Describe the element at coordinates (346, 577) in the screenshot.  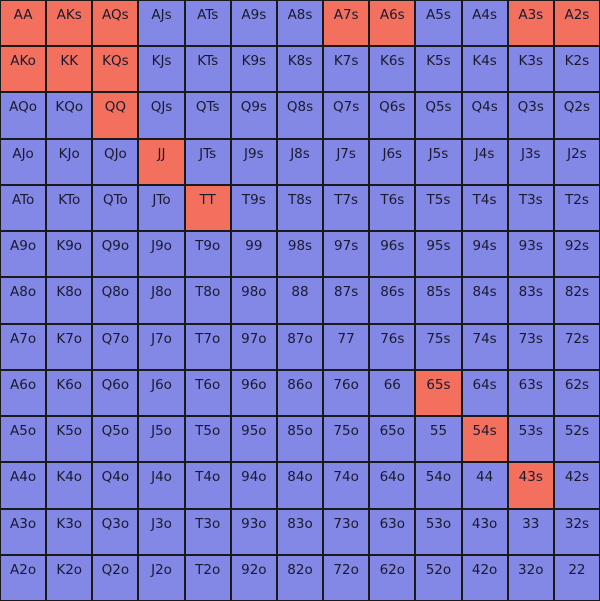
I see `hand-cell: 72o` at that location.